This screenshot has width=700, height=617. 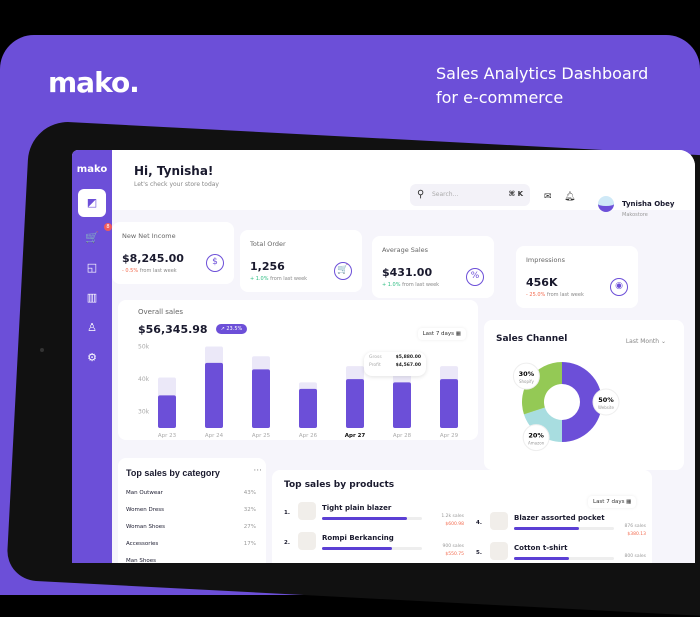 What do you see at coordinates (214, 436) in the screenshot?
I see `x-tick: Apr 24` at bounding box center [214, 436].